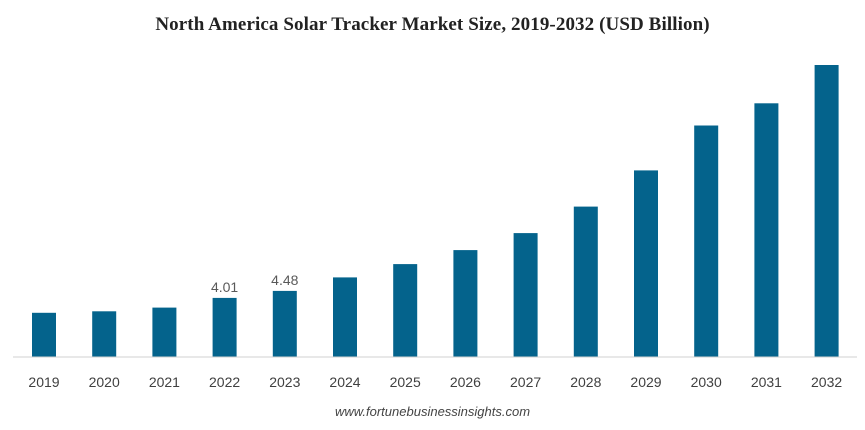 This screenshot has width=865, height=430. I want to click on bar-2021, so click(164, 332).